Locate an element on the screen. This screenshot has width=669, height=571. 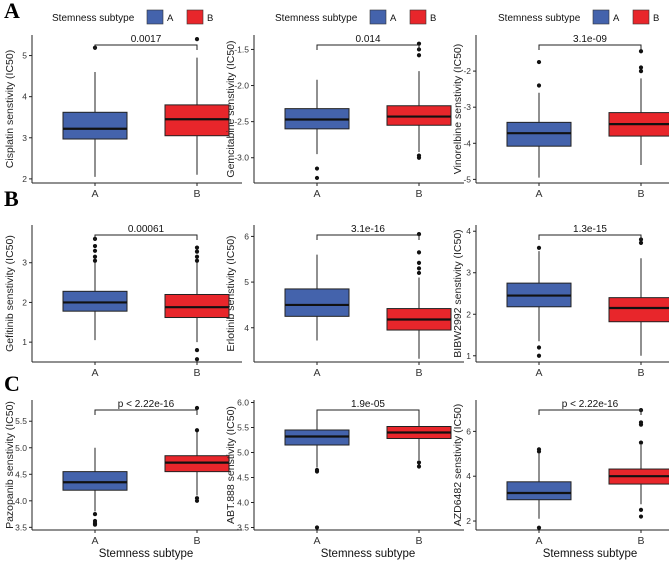
y-tick-label: -2 is located at coordinates (467, 71).